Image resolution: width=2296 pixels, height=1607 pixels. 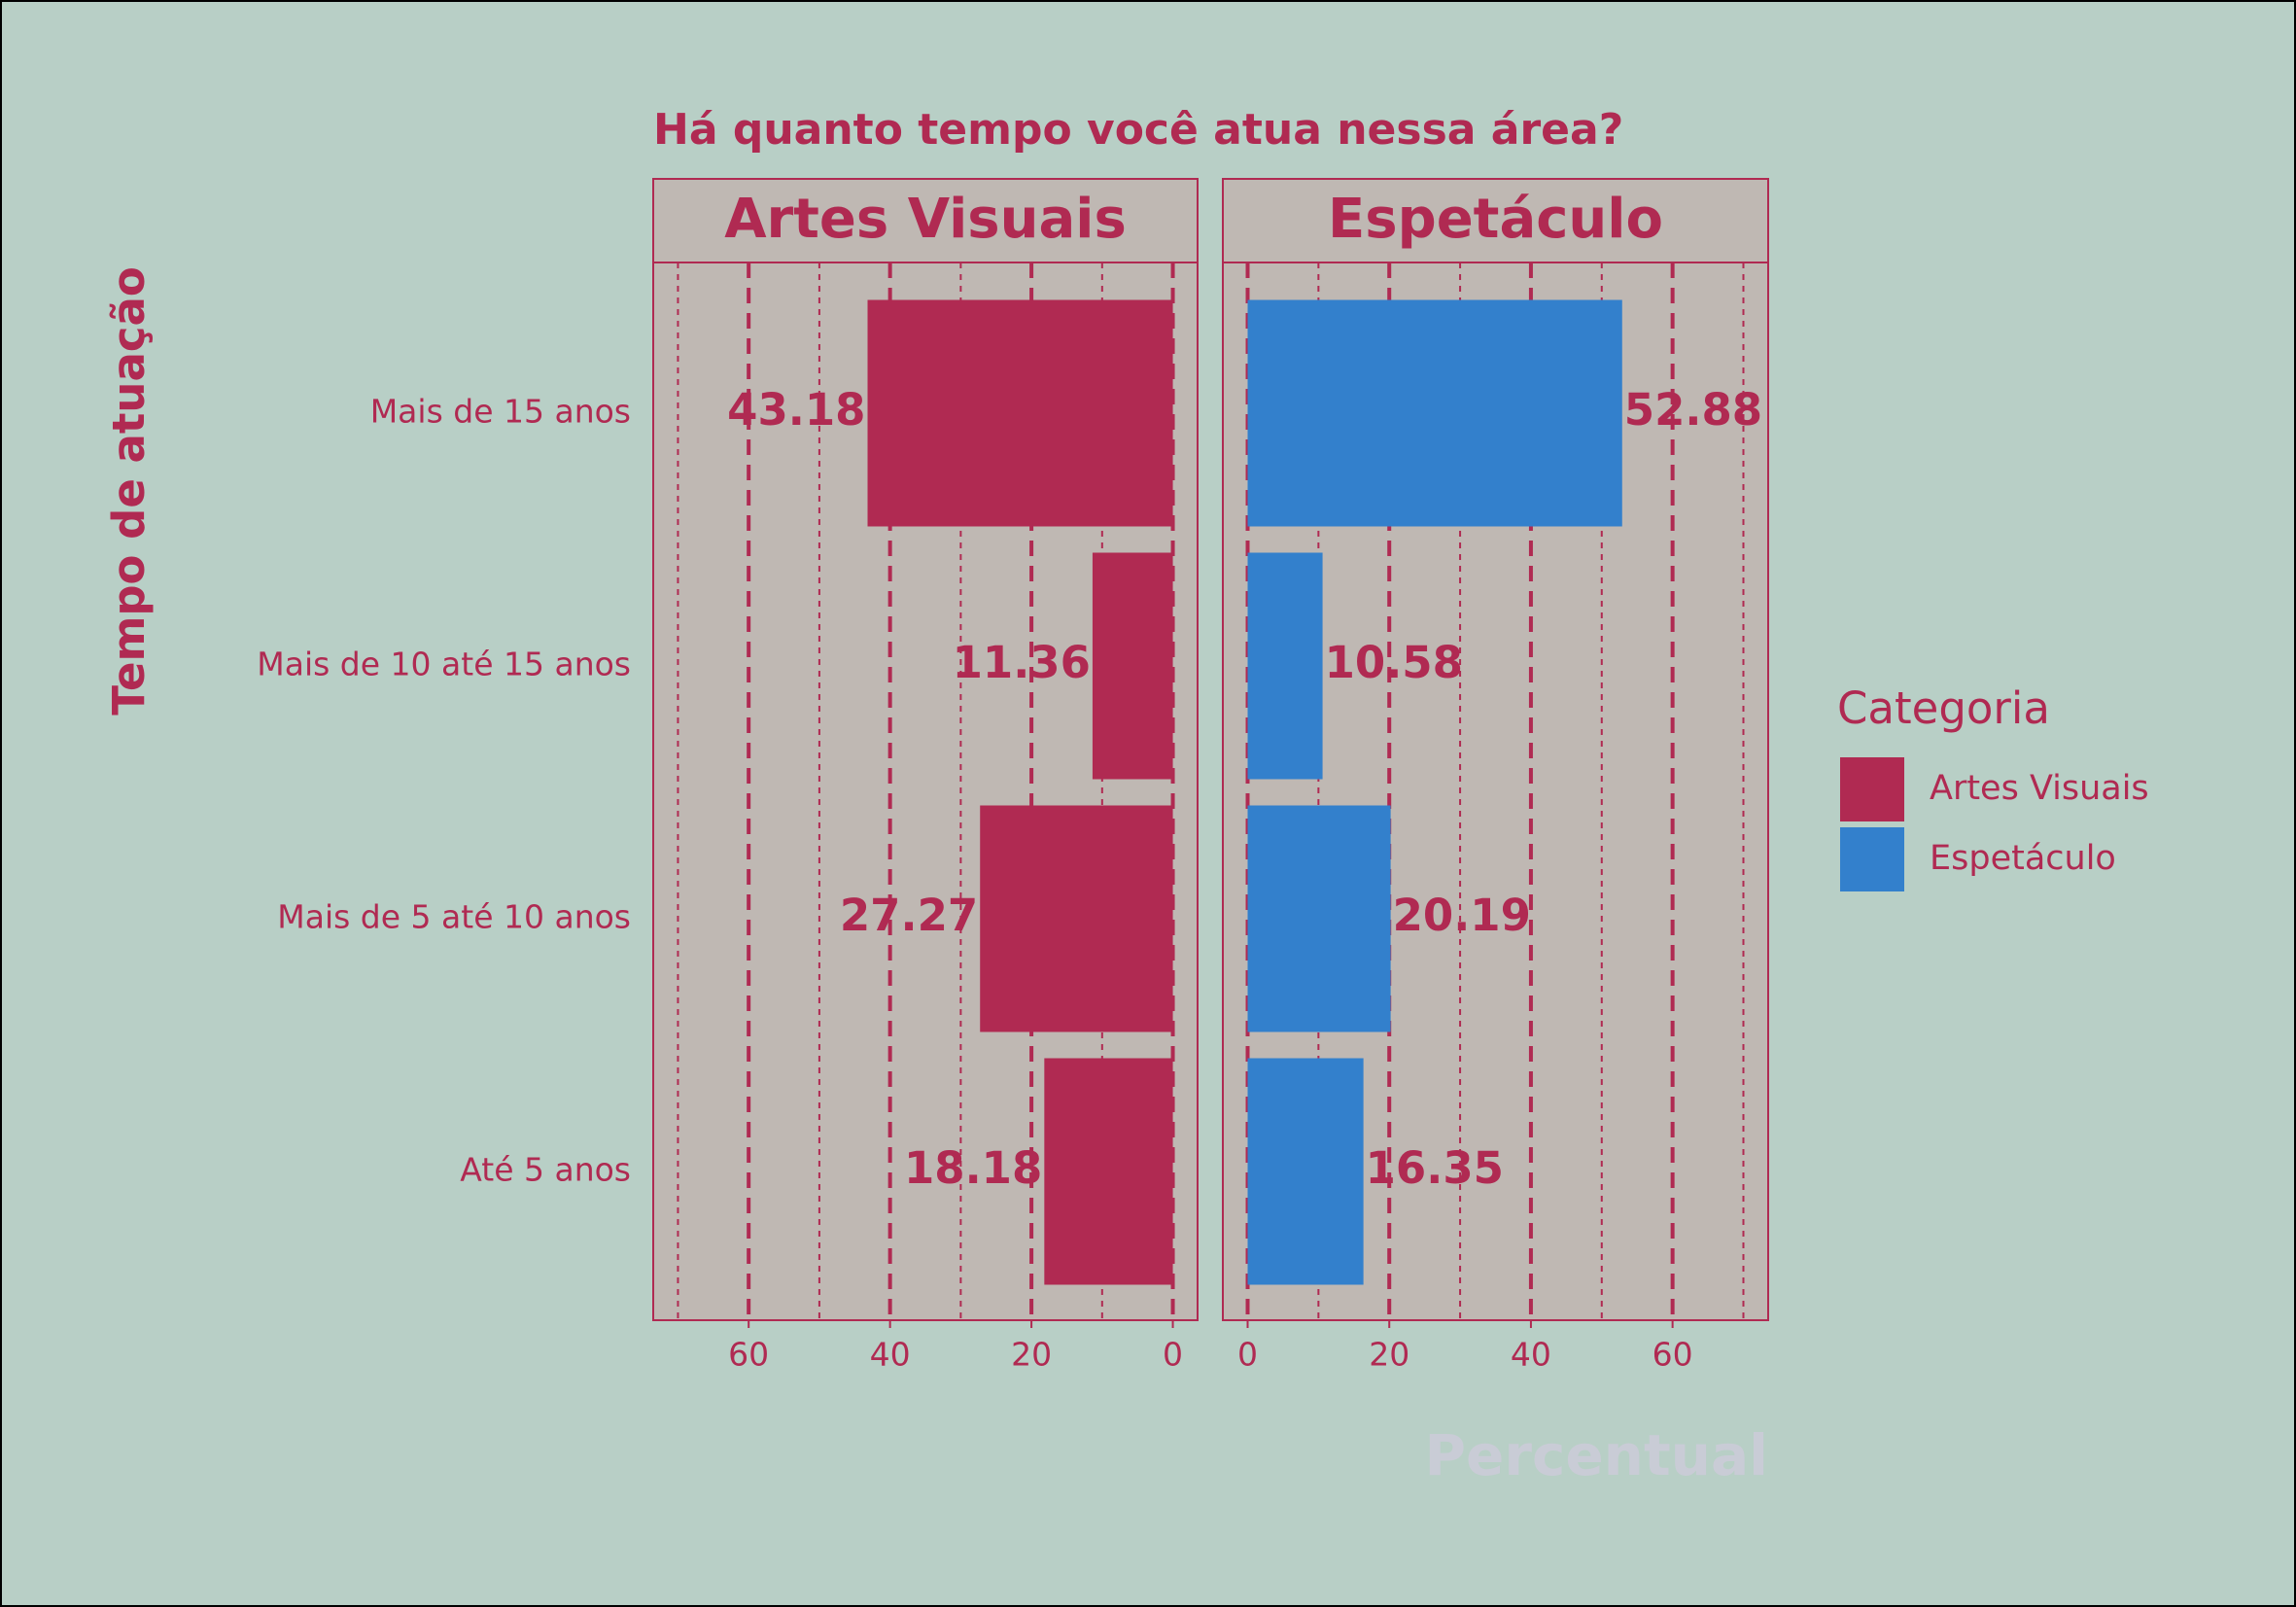 What do you see at coordinates (545, 1170) in the screenshot?
I see `y-tick-label: Até 5 anos` at bounding box center [545, 1170].